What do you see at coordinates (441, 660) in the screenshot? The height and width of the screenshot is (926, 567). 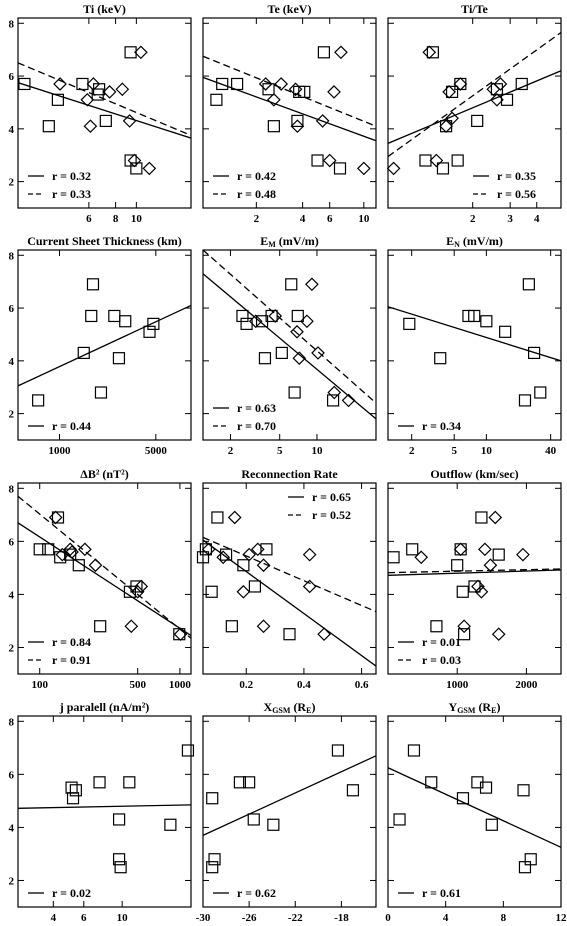 I see `legend-label: r = 0.03` at bounding box center [441, 660].